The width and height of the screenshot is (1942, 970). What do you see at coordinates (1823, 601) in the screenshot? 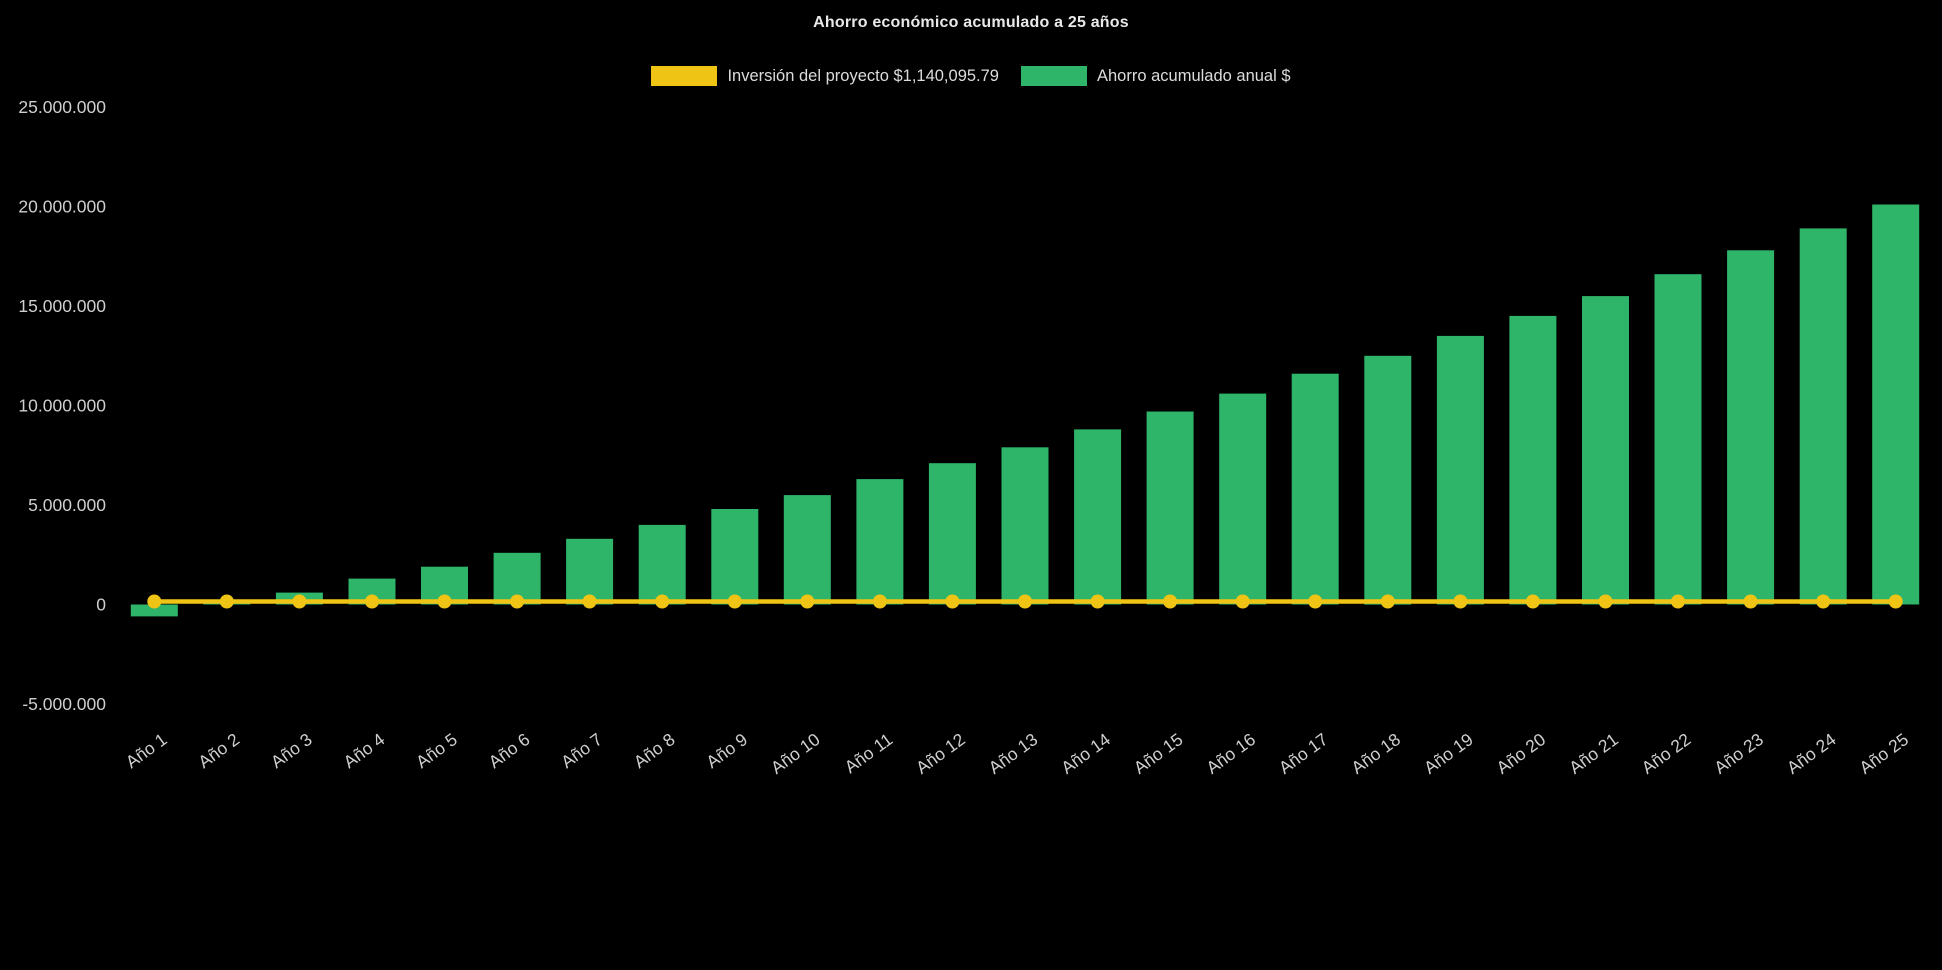
I see `investment-point-año-24` at bounding box center [1823, 601].